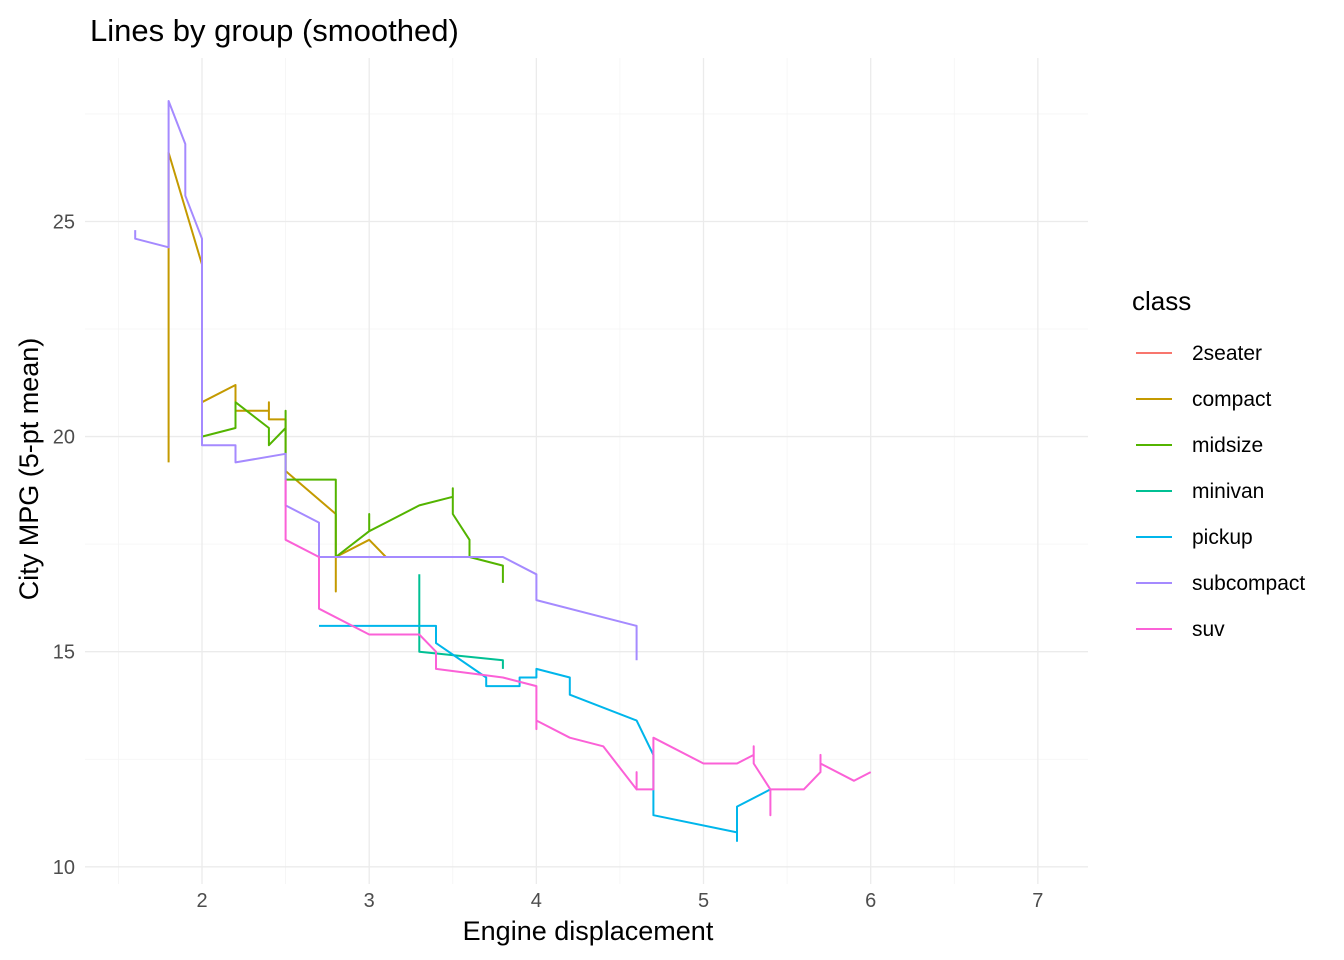  What do you see at coordinates (64, 653) in the screenshot?
I see `y-tick-label: 15` at bounding box center [64, 653].